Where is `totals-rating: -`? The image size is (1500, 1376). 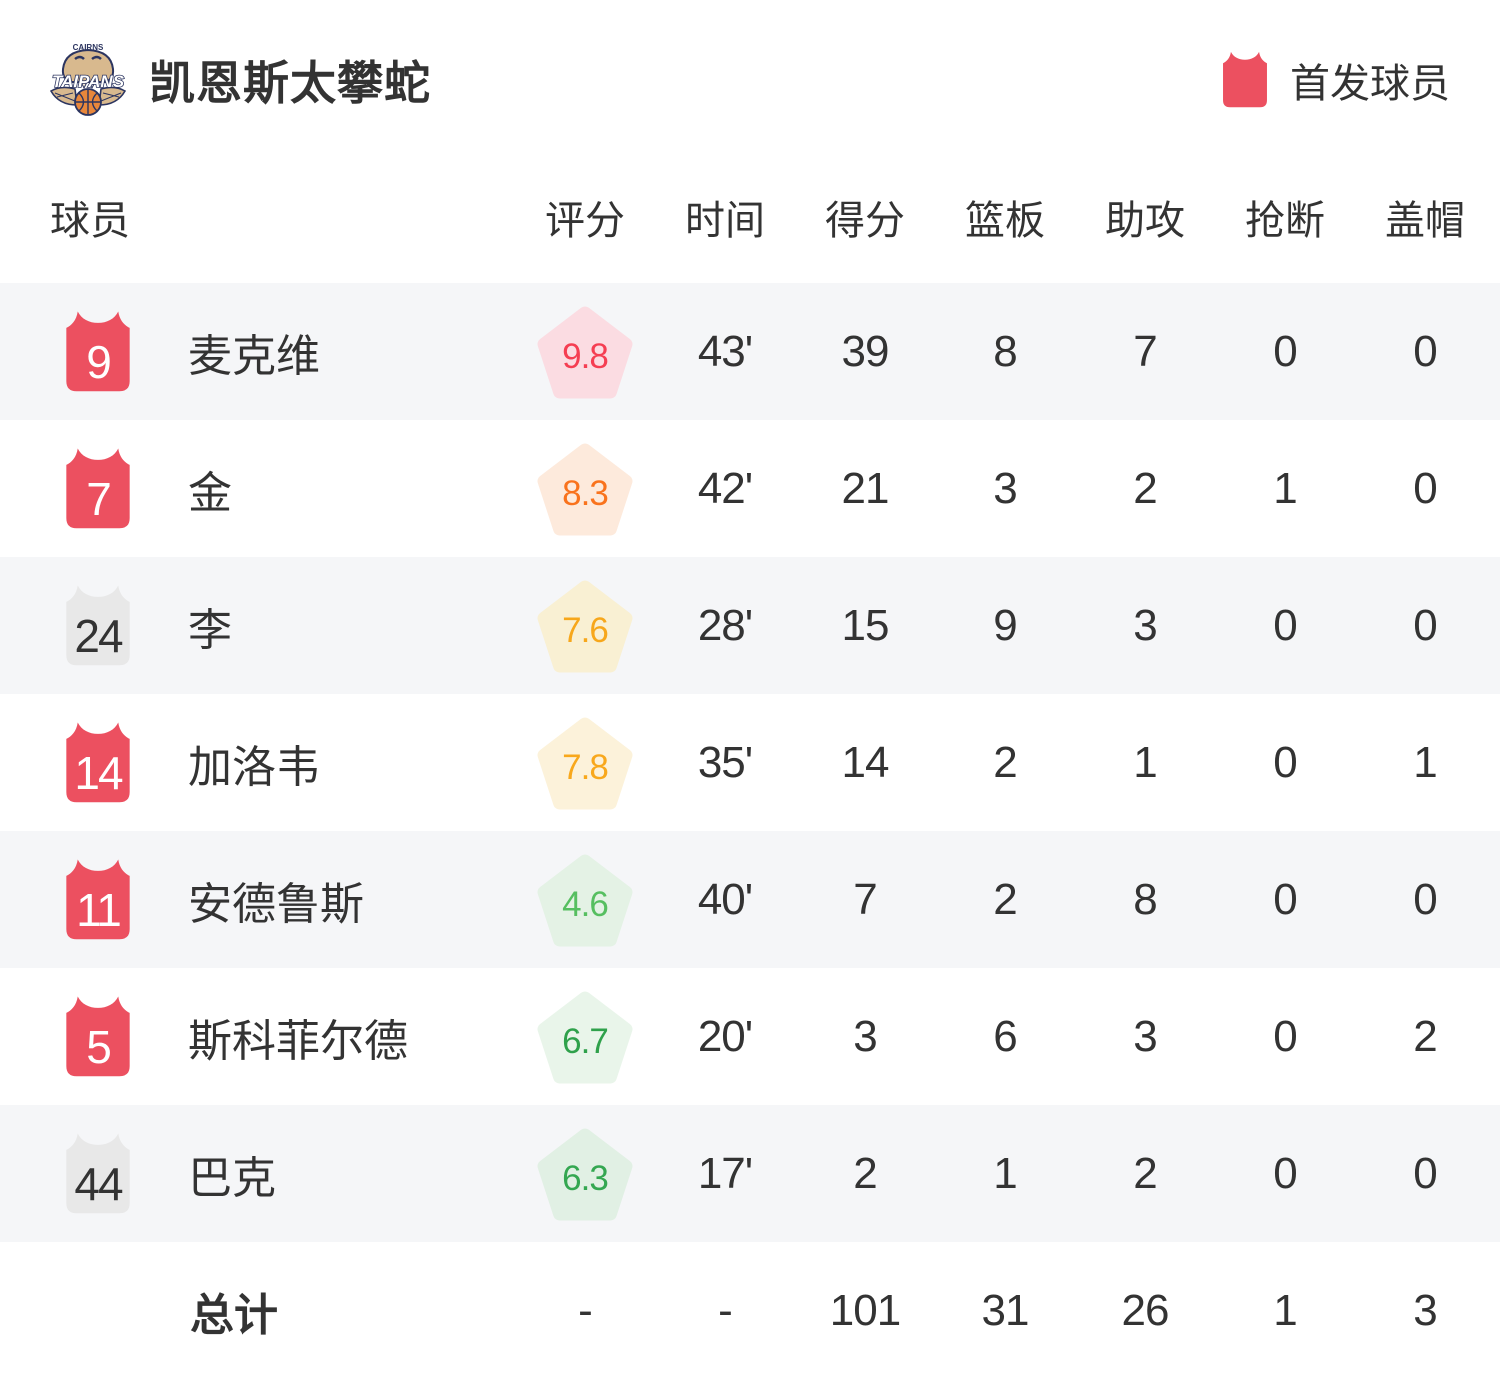 totals-rating: - is located at coordinates (585, 1310).